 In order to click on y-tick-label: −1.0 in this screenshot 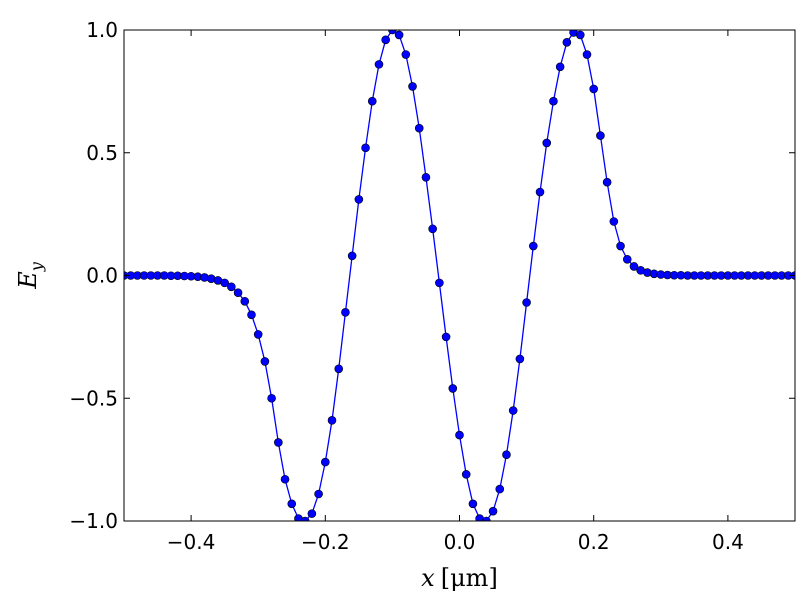, I will do `click(93, 521)`.